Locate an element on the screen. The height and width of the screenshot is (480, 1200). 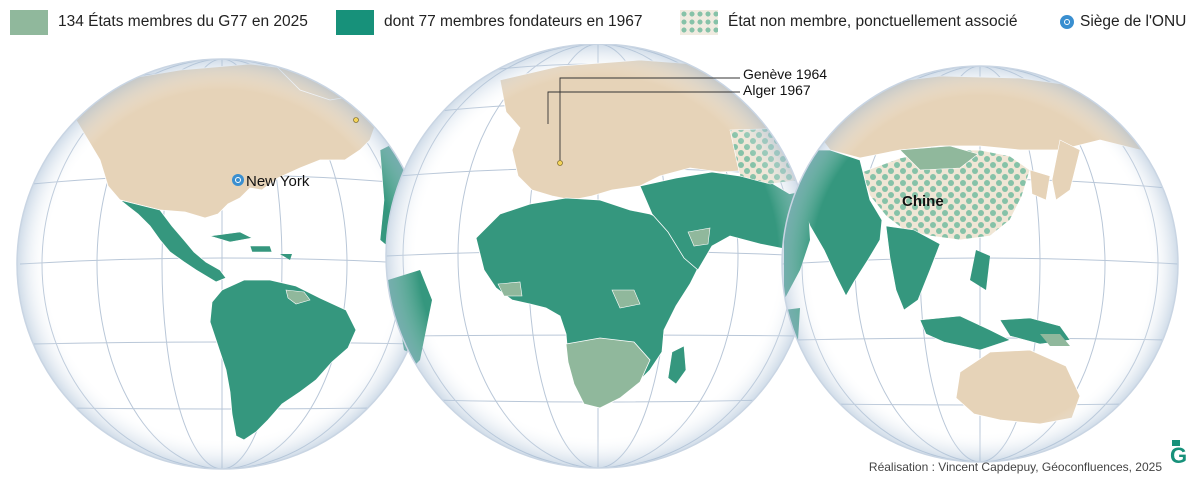
legend-item-member: 134 États membres du G77 en 2025 is located at coordinates (159, 22).